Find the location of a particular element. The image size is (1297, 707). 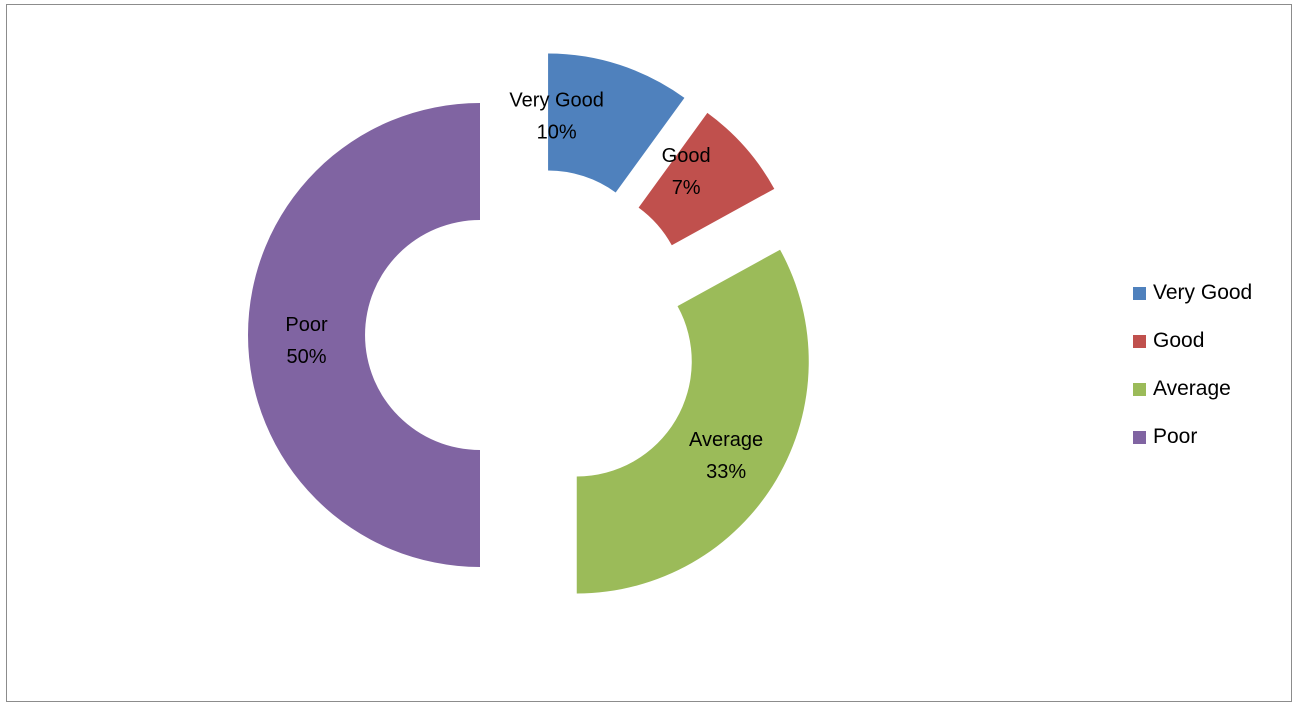

legend-item-good: Good is located at coordinates (1192, 341).